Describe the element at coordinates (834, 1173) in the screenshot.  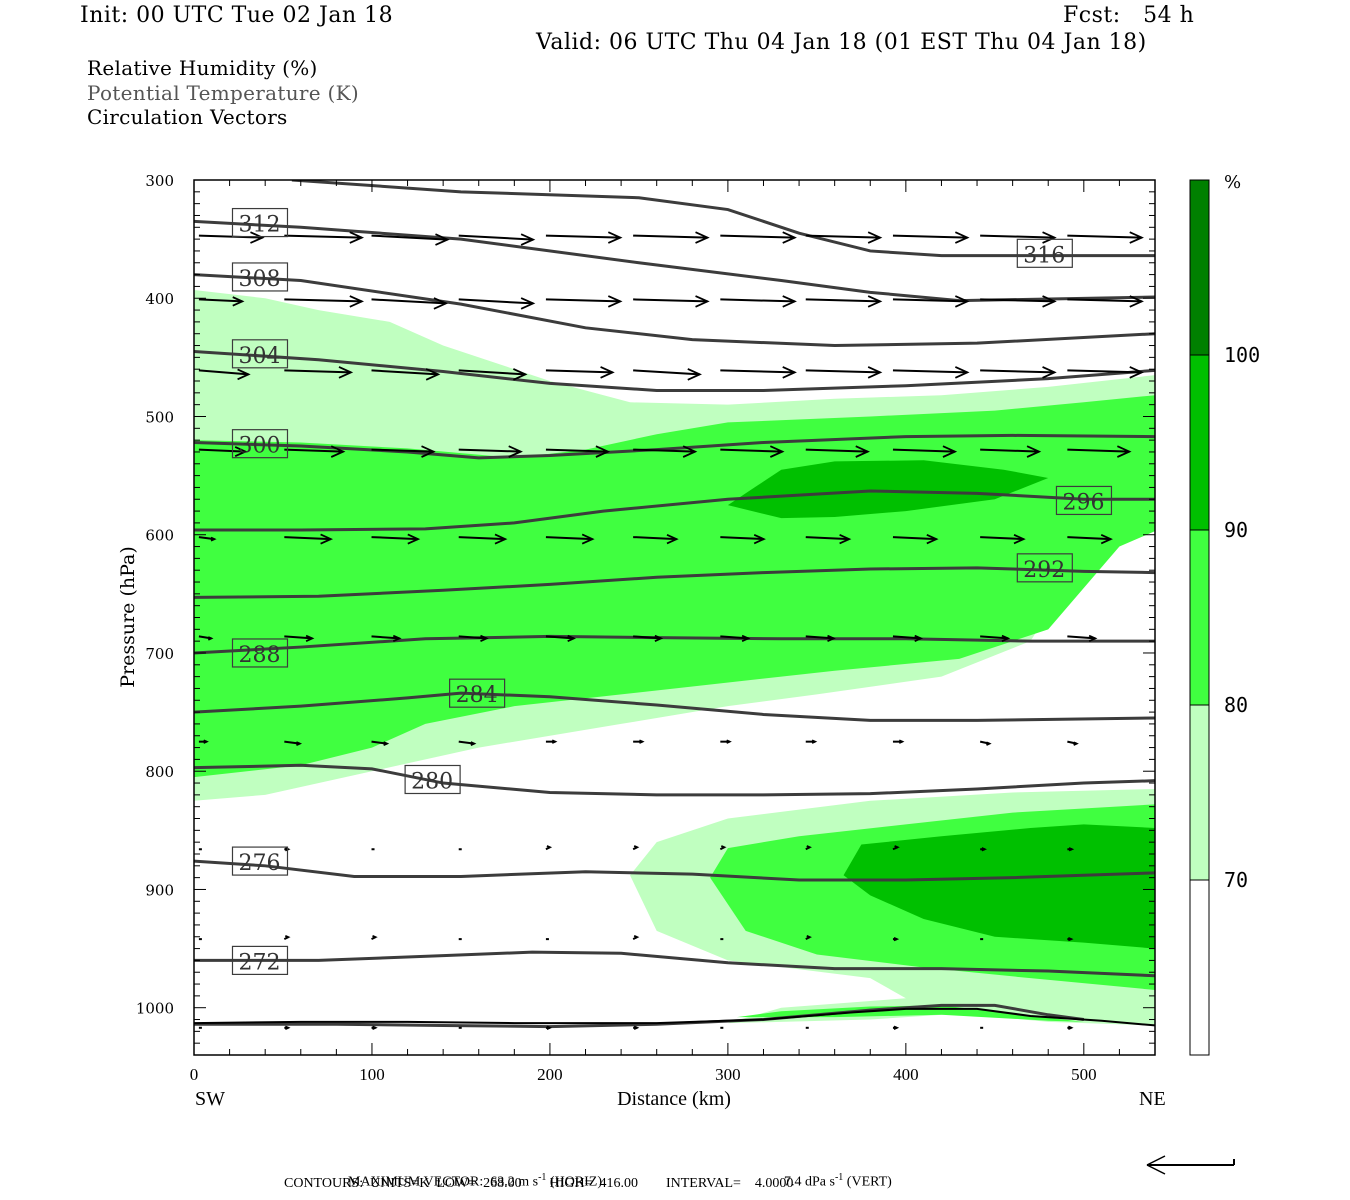
I see `vert-vector-line: 7.4 dPa s-1 (VERT)` at that location.